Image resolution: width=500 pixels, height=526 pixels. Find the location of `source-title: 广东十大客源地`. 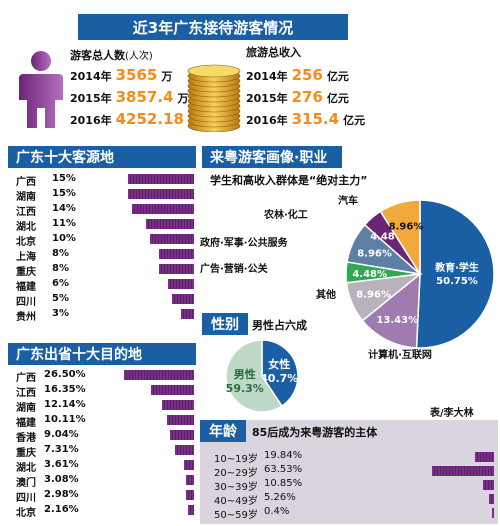

source-title: 广东十大客源地 is located at coordinates (65, 158).